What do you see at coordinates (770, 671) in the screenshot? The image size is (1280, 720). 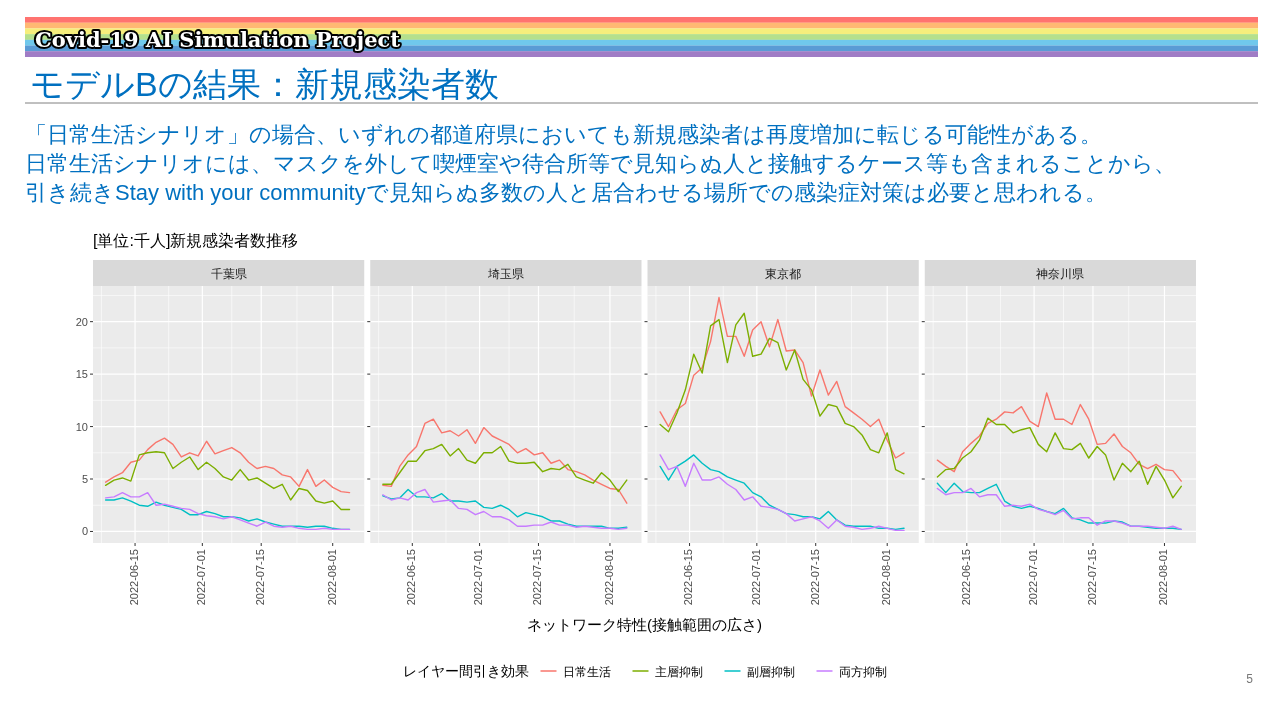 I see `legend-label: 副層抑制` at bounding box center [770, 671].